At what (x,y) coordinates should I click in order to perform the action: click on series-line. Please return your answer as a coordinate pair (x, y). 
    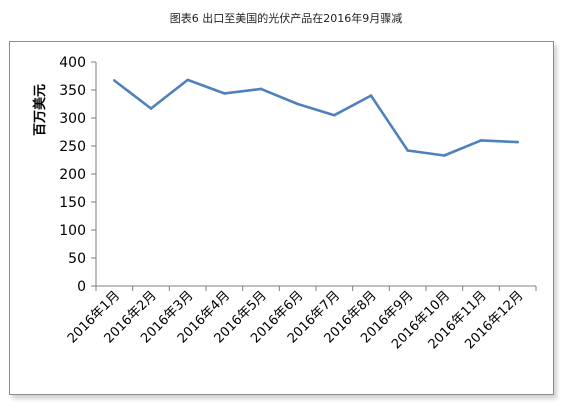
    Looking at the image, I should click on (315, 117).